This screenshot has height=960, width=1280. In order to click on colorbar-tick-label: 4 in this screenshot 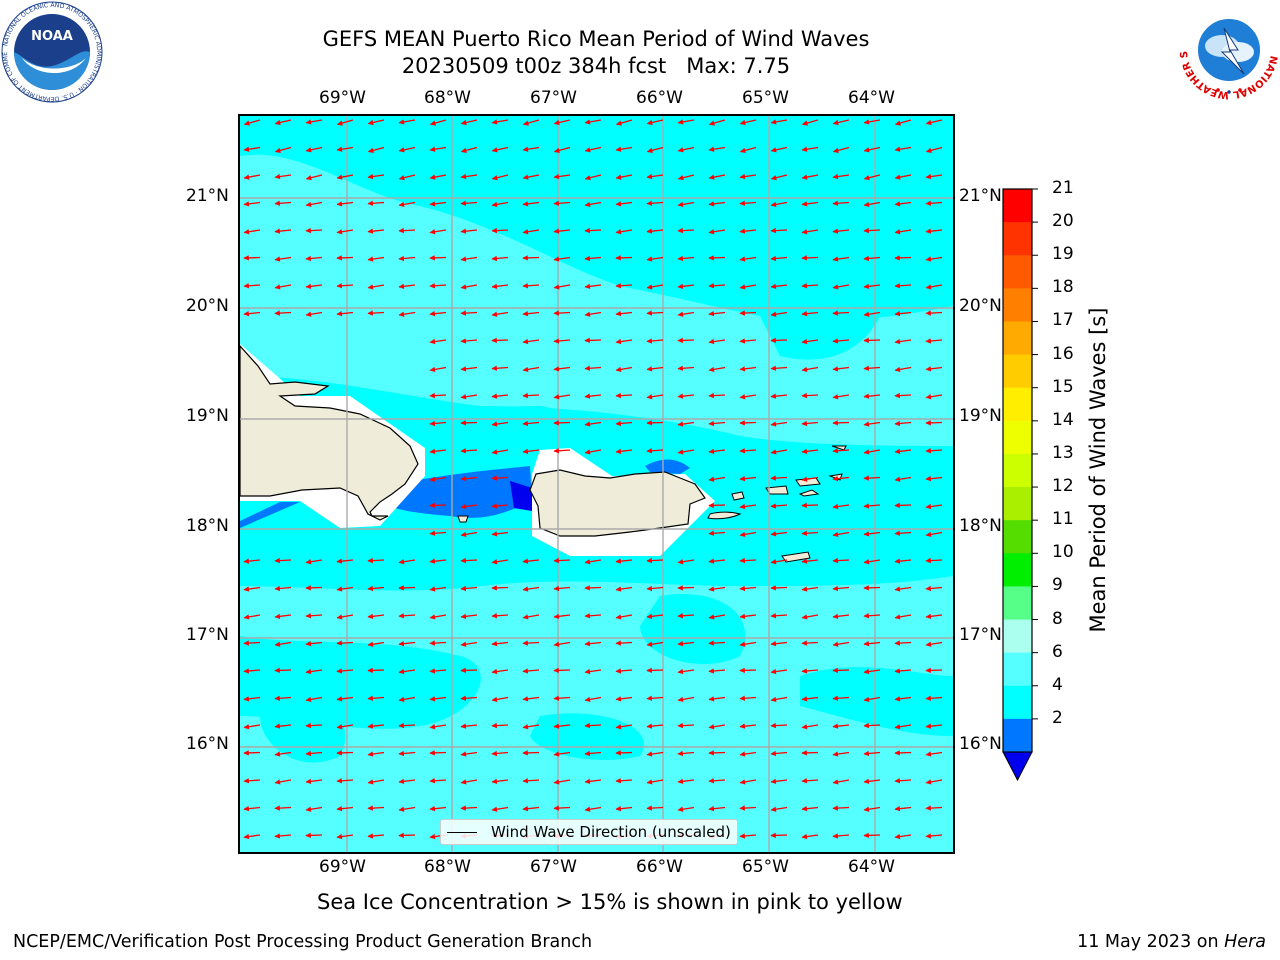, I will do `click(1057, 684)`.